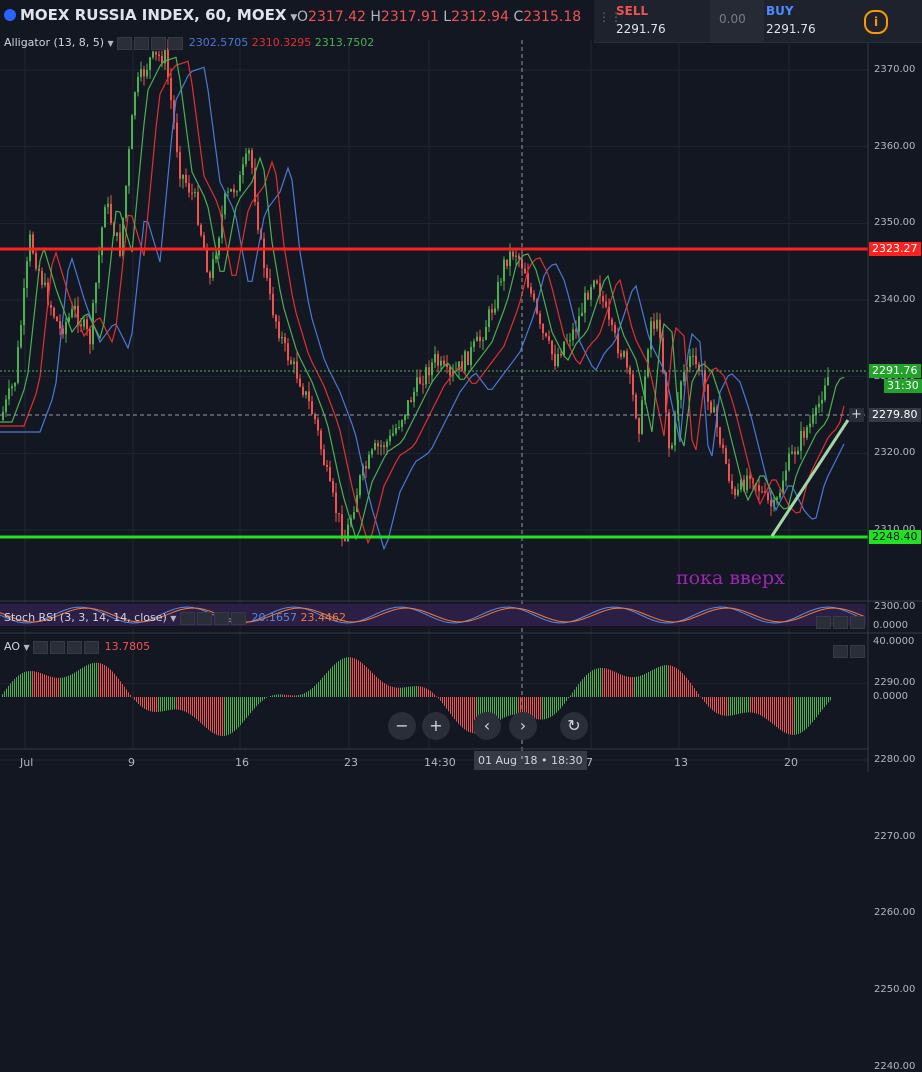 The height and width of the screenshot is (1072, 922). Describe the element at coordinates (894, 836) in the screenshot. I see `price-axis-label: 2270.00` at that location.